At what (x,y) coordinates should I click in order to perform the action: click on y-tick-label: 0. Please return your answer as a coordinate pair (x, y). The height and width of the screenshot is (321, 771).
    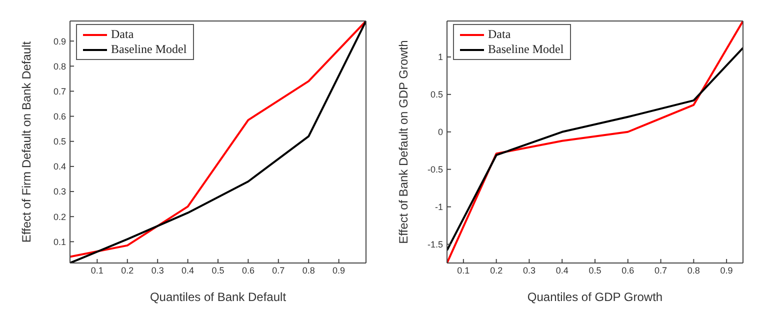
    Looking at the image, I should click on (440, 132).